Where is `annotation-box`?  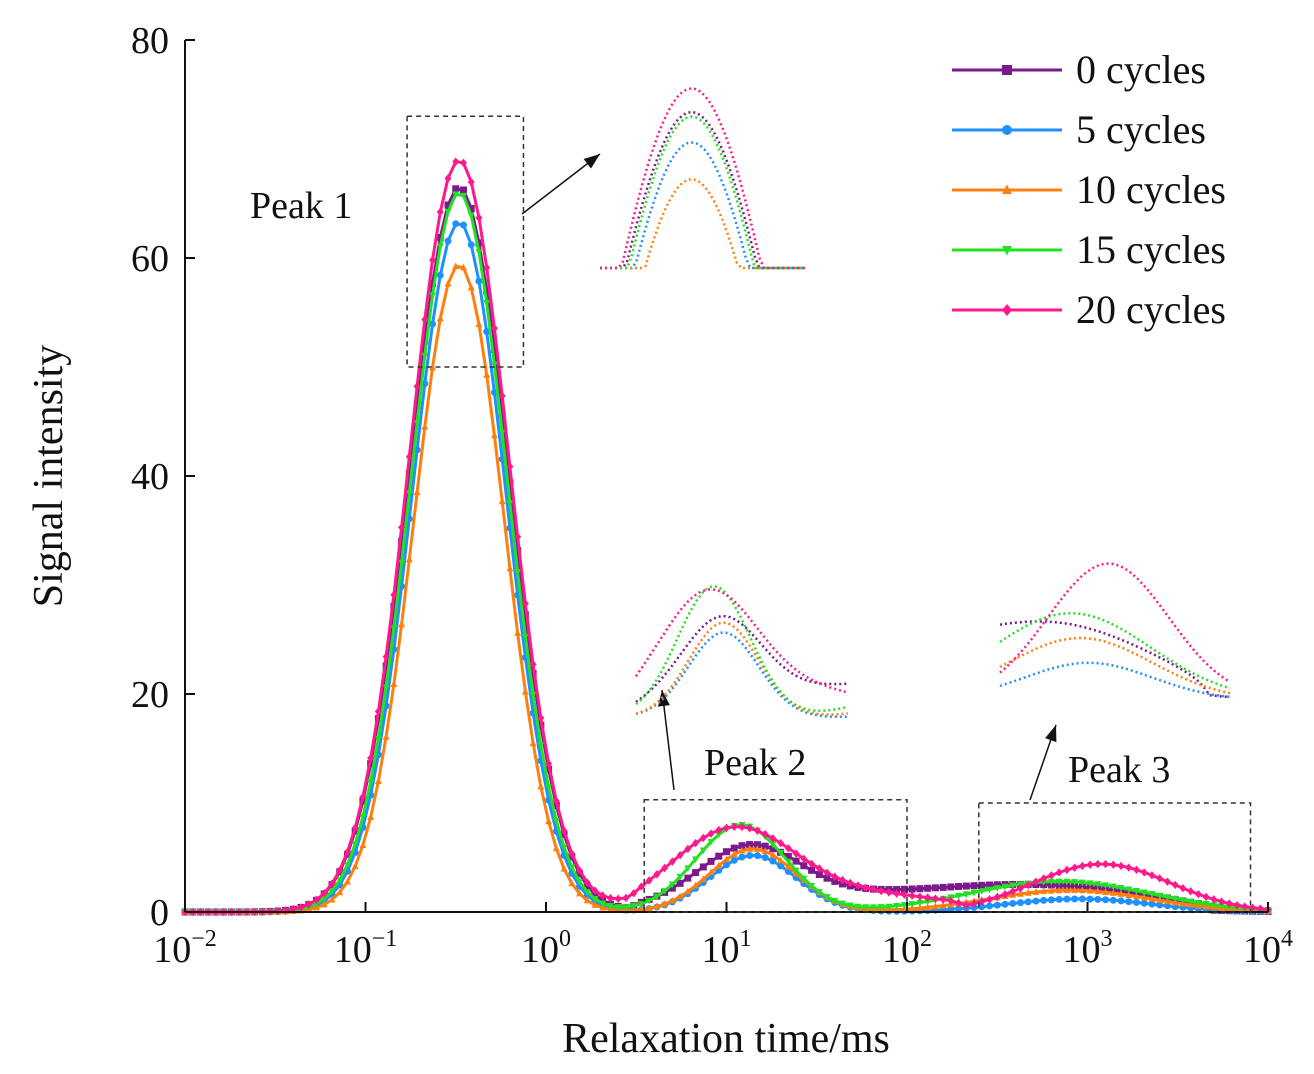
annotation-box is located at coordinates (1115, 857).